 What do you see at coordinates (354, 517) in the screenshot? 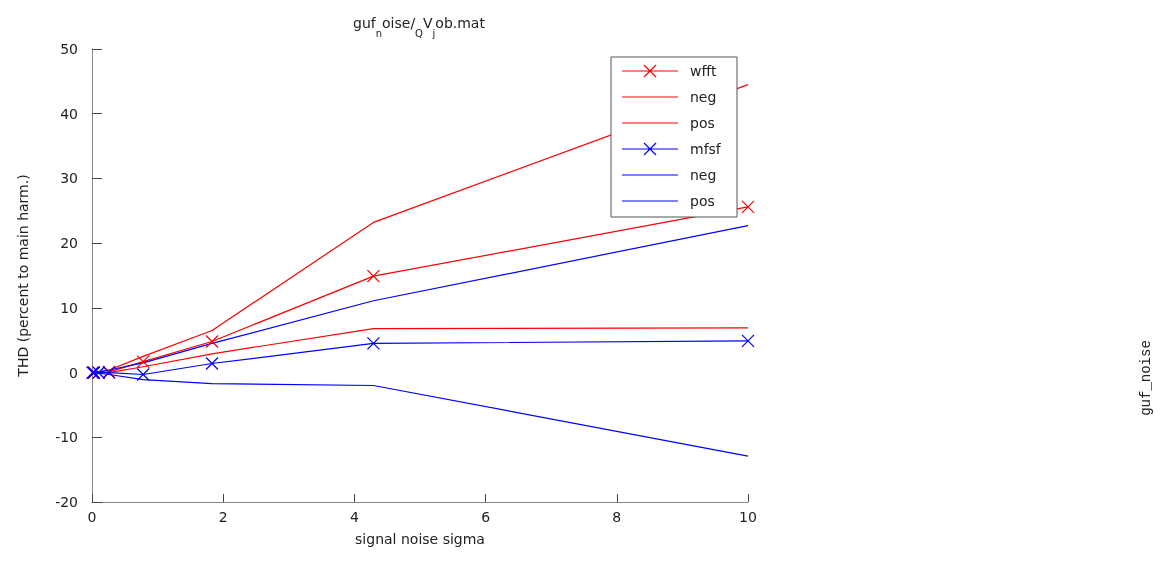
I see `x-tick-label: 4` at bounding box center [354, 517].